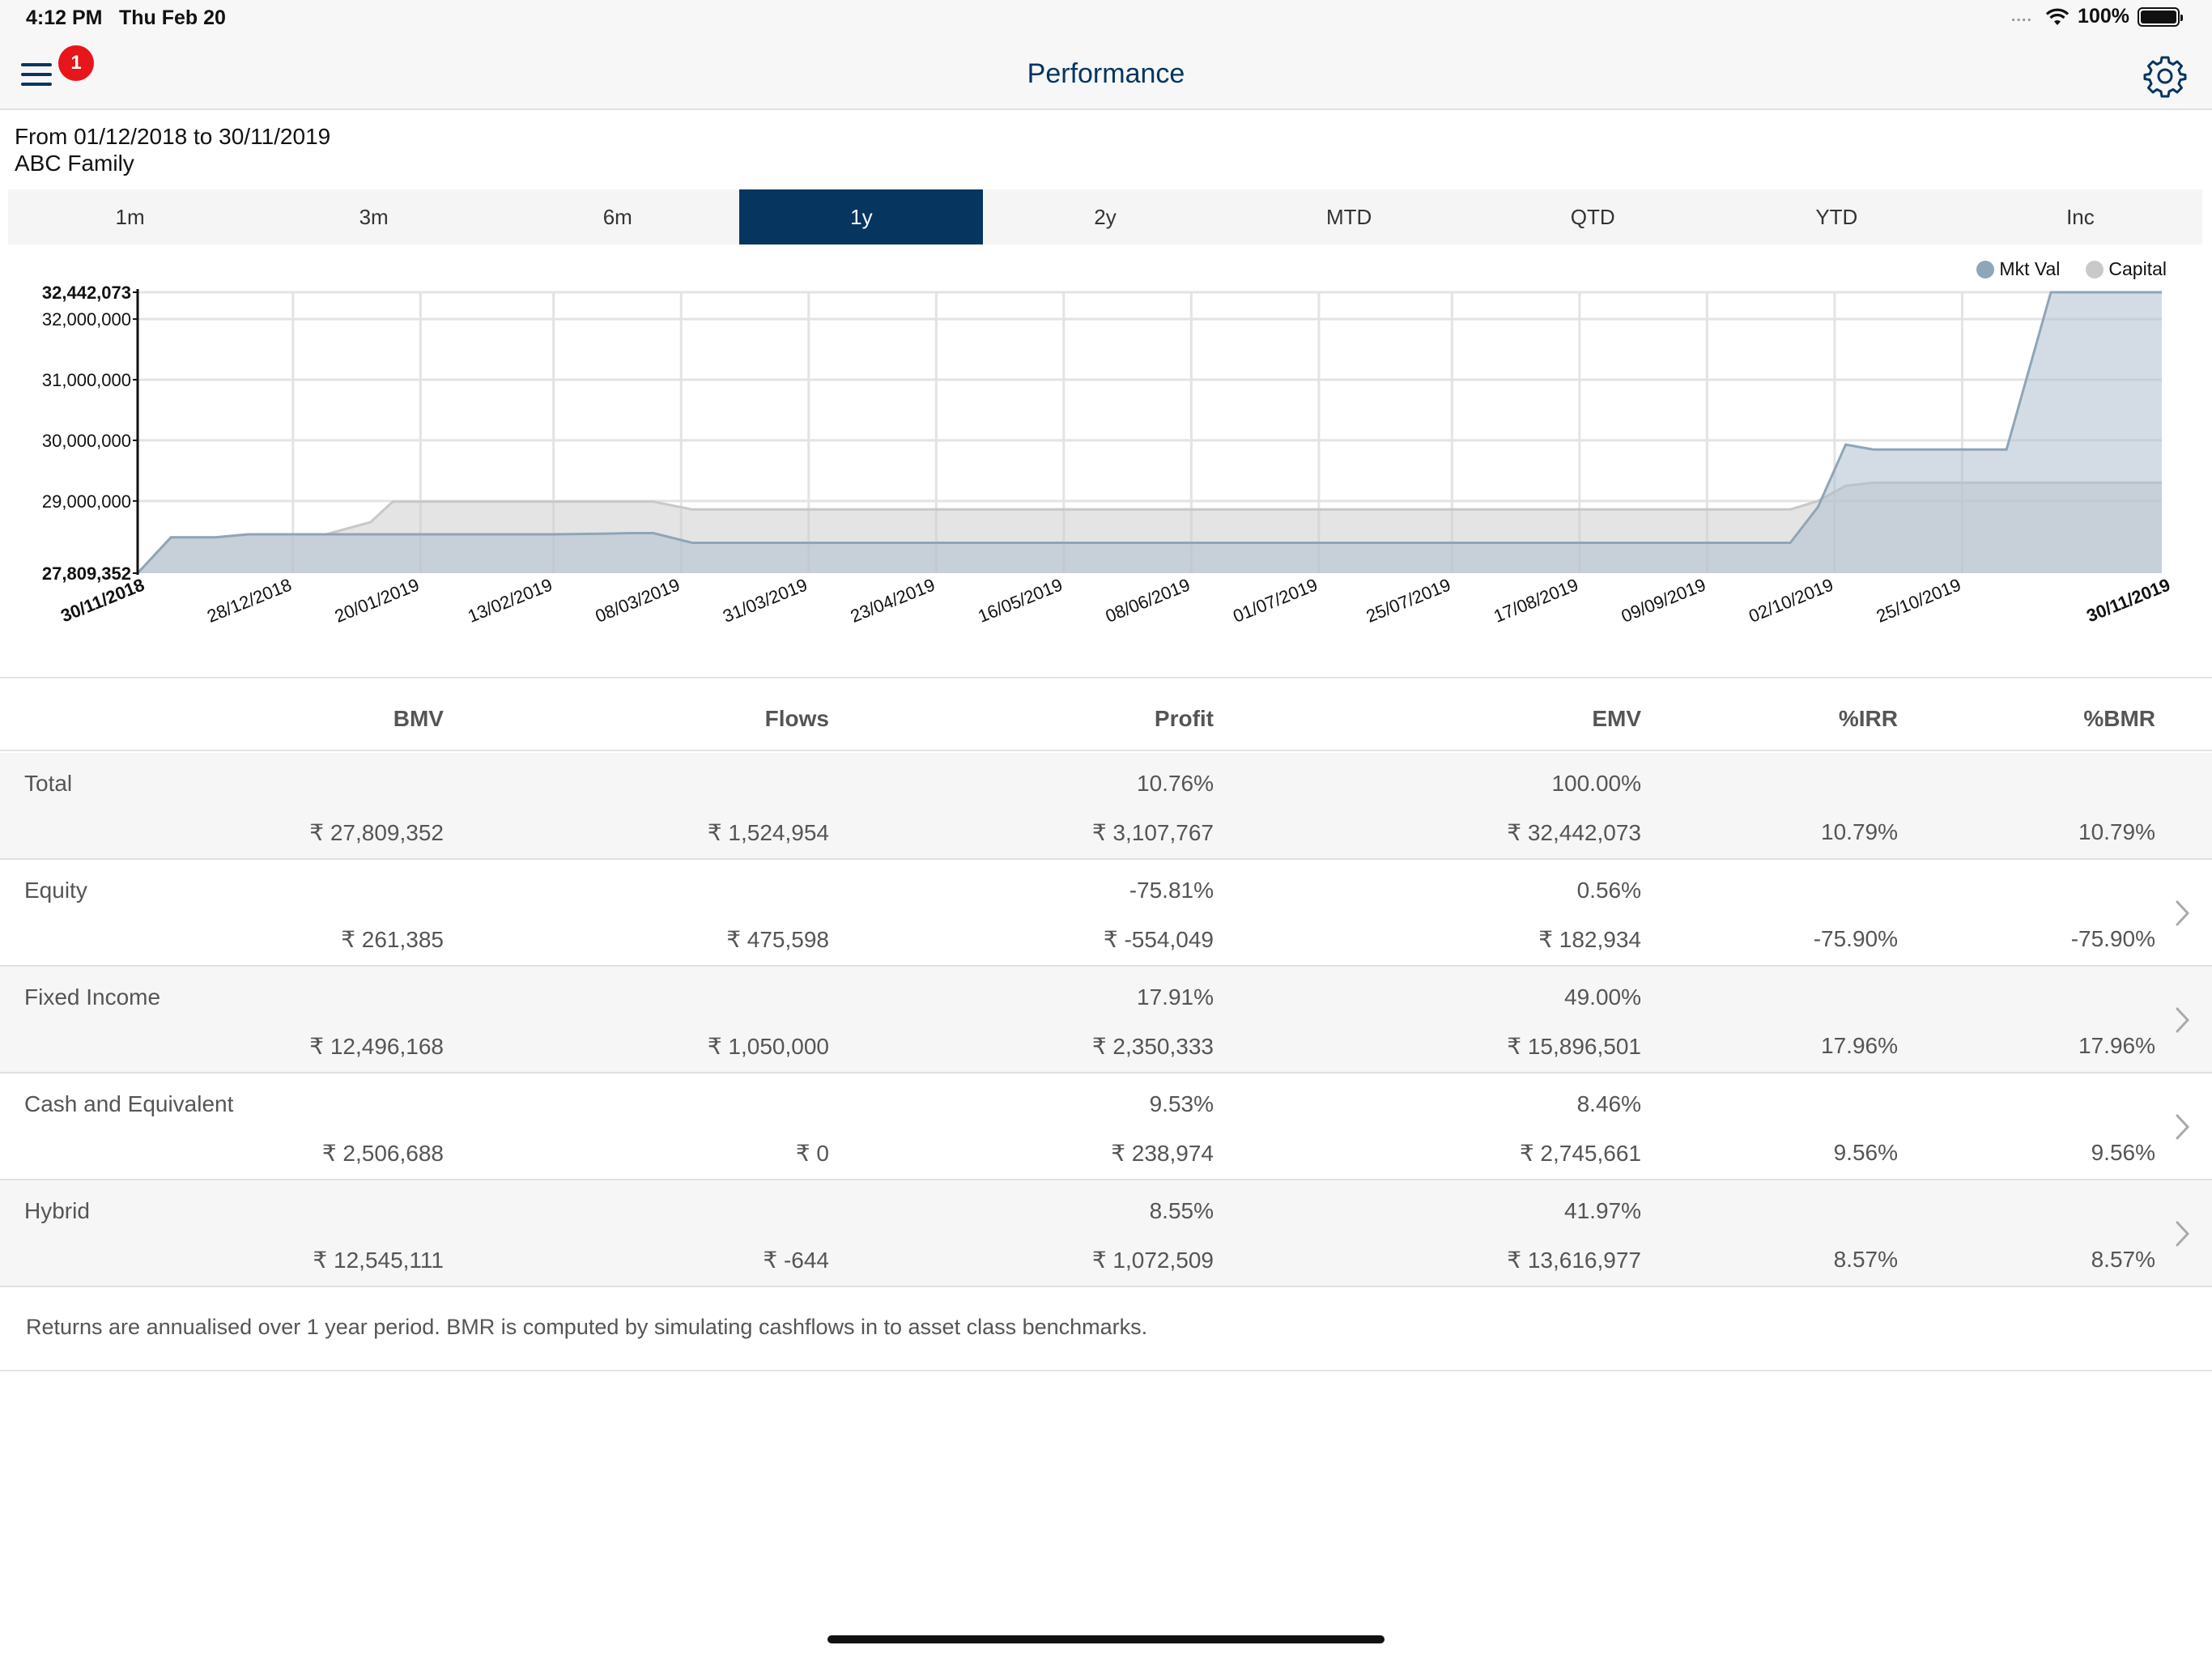 The image size is (2212, 1658). Describe the element at coordinates (93, 997) in the screenshot. I see `row-label: Fixed Income` at that location.